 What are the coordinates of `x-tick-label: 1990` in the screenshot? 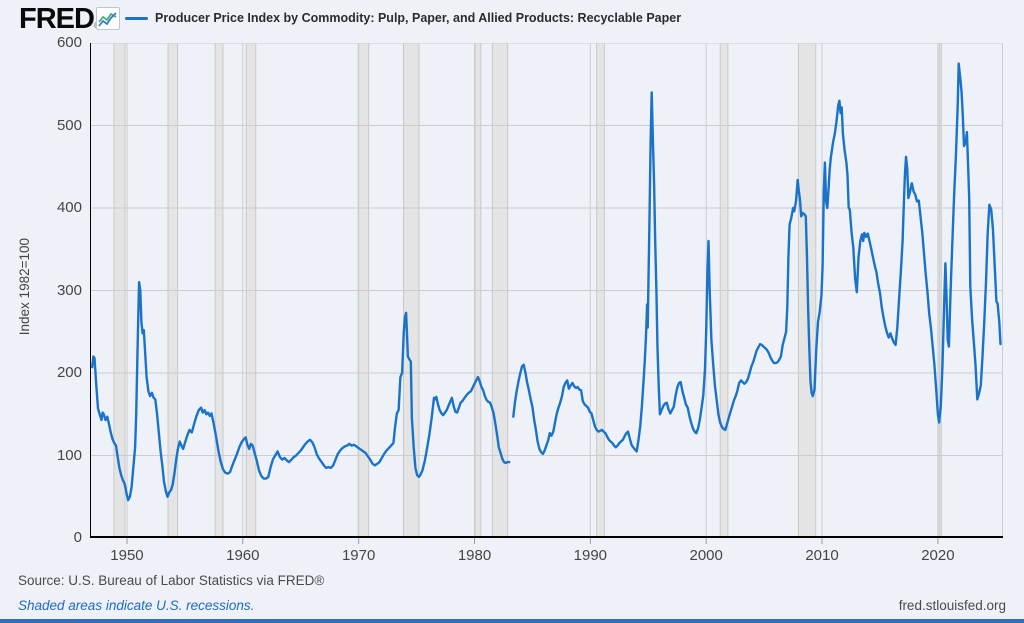 It's located at (590, 555).